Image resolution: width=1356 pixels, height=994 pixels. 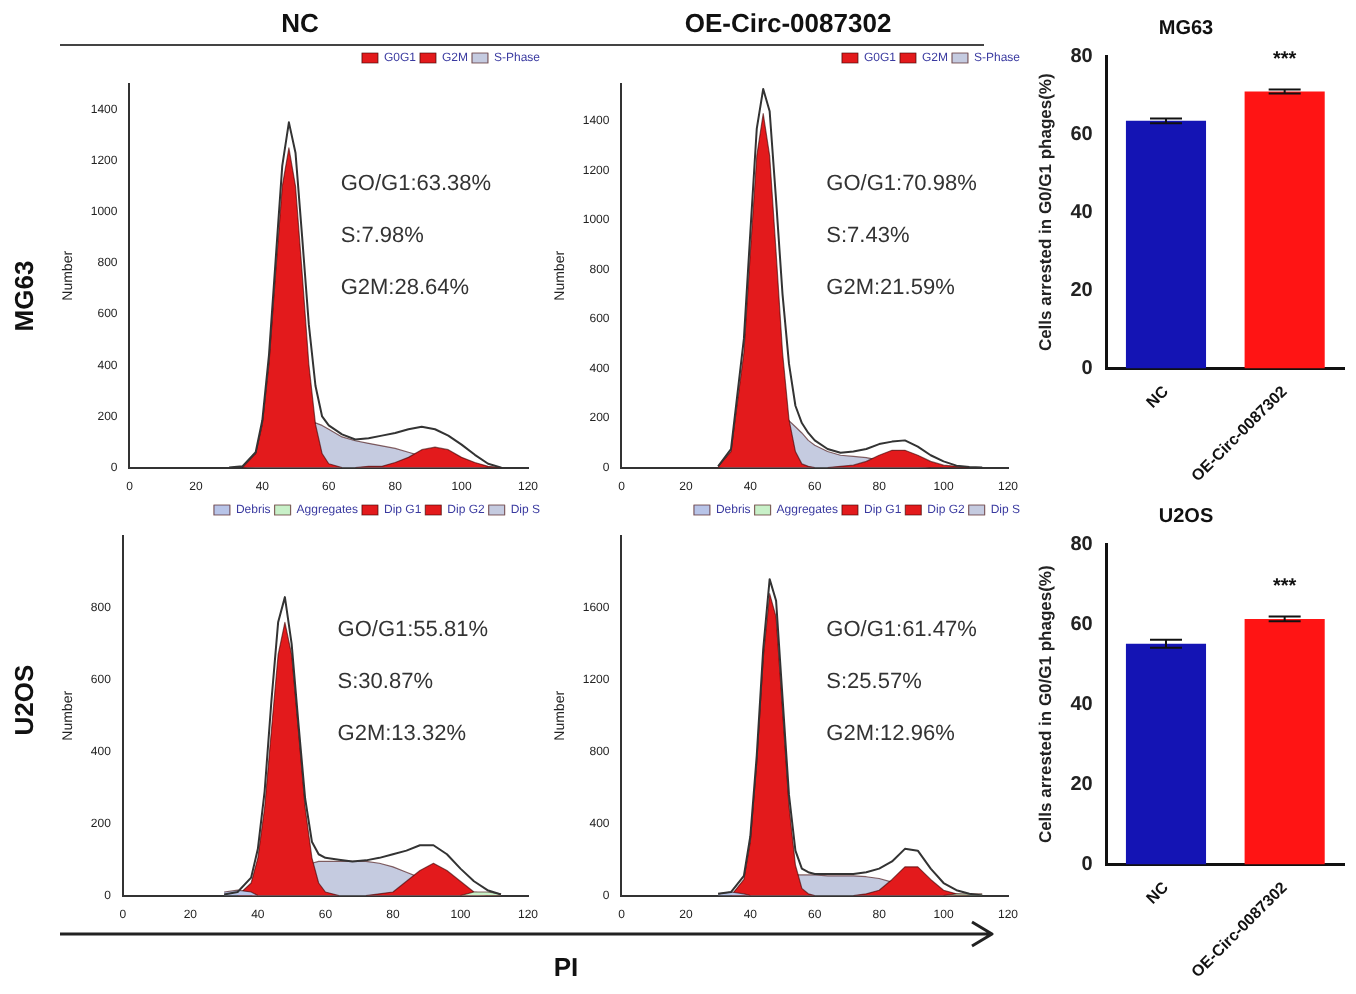 What do you see at coordinates (24, 700) in the screenshot?
I see `text: U2OS` at bounding box center [24, 700].